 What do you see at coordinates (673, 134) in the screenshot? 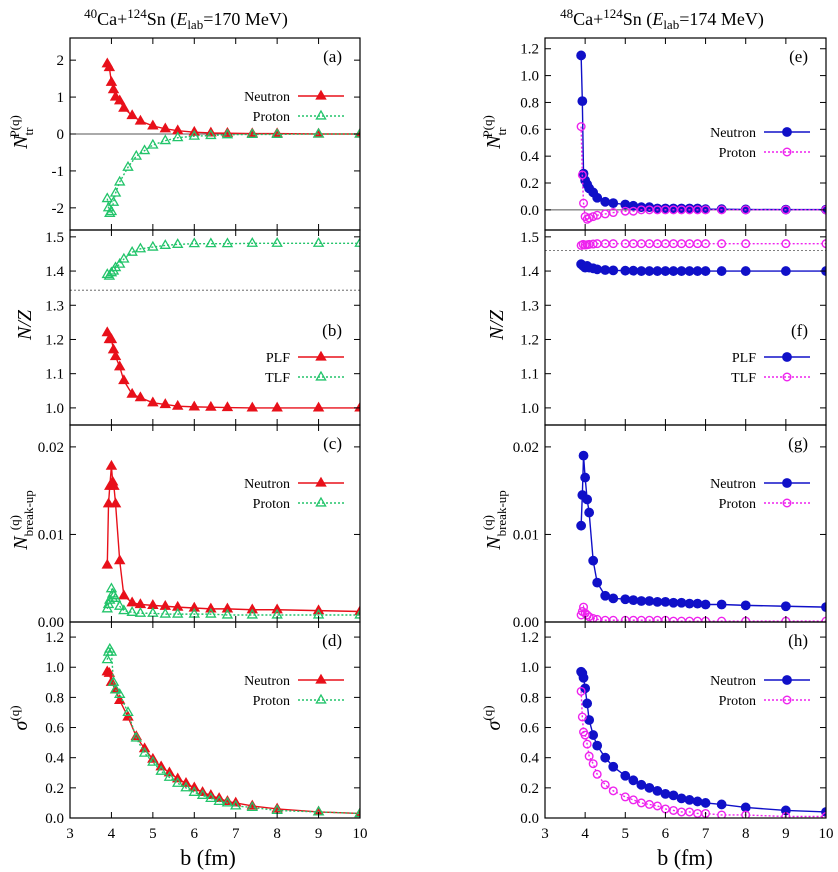
I see `panel-e: 0.0 0.2 0.4 0.6 0.8 1.0 1.2 (e) Neutron Proton` at bounding box center [673, 134].